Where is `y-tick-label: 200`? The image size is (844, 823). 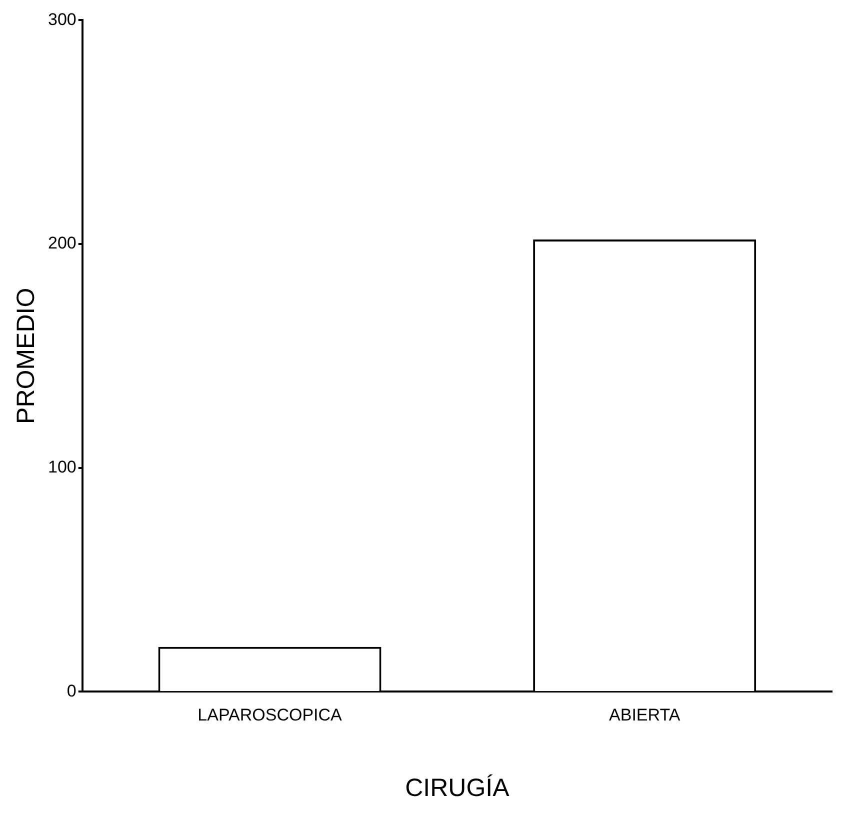 y-tick-label: 200 is located at coordinates (62, 243).